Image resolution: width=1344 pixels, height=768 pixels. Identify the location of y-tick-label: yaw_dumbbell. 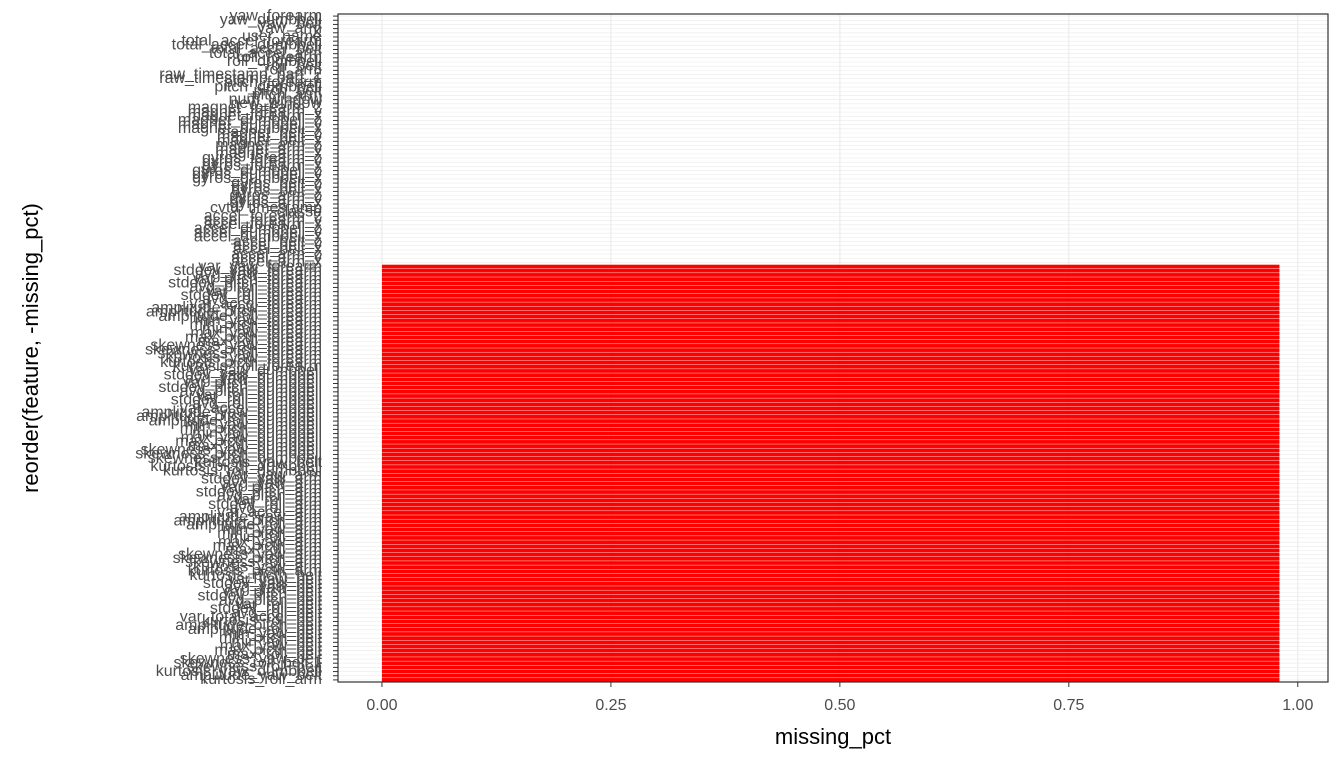
(271, 19).